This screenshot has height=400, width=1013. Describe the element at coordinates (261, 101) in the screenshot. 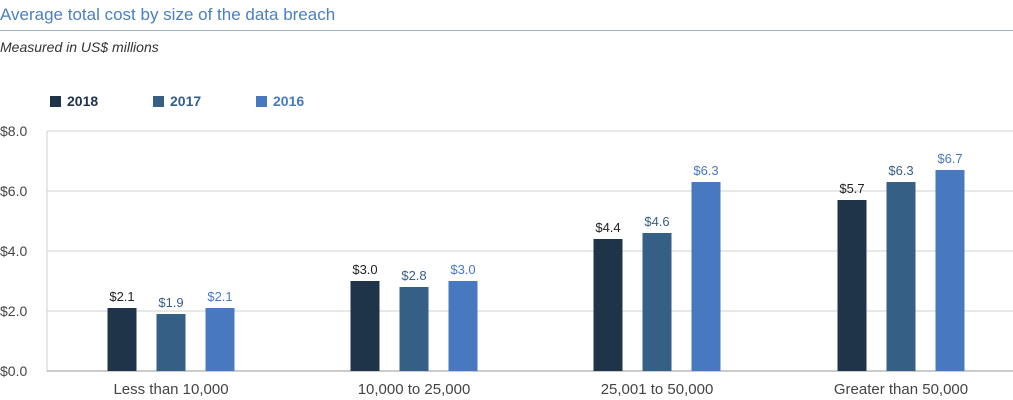

I see `legend-swatch-2016` at that location.